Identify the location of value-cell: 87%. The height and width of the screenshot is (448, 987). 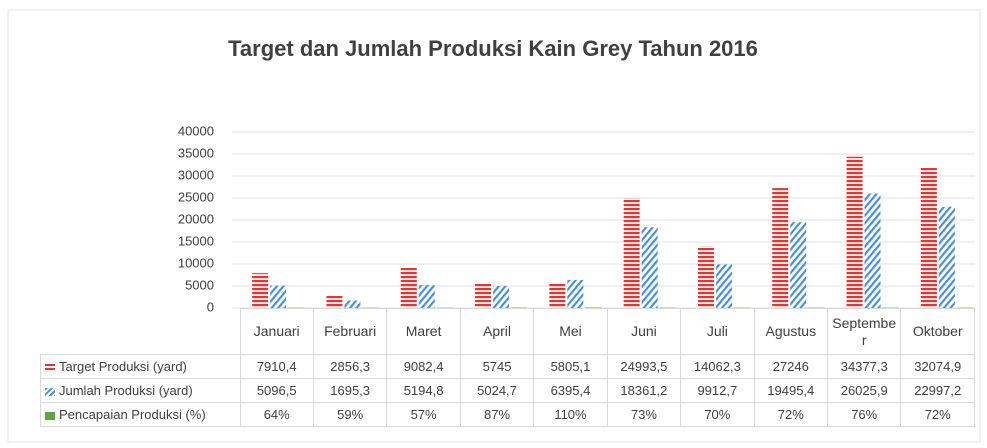
(497, 414).